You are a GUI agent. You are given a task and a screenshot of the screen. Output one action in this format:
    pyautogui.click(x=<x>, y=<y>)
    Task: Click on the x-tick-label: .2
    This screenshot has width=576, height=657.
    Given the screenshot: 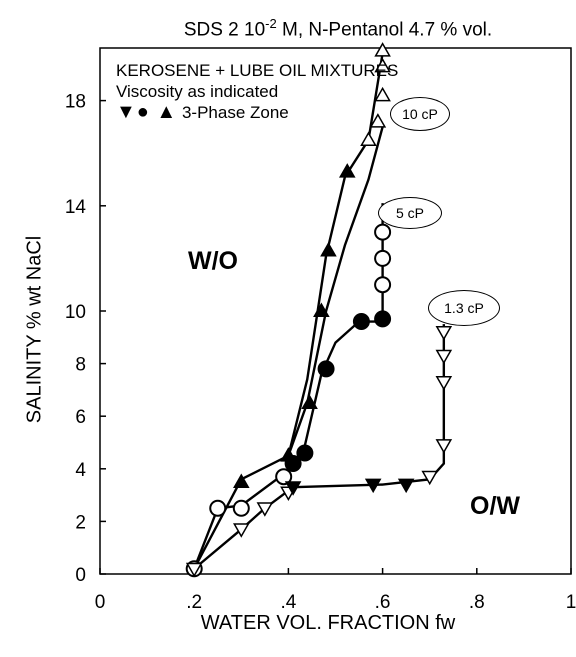 What is the action you would take?
    pyautogui.click(x=194, y=602)
    